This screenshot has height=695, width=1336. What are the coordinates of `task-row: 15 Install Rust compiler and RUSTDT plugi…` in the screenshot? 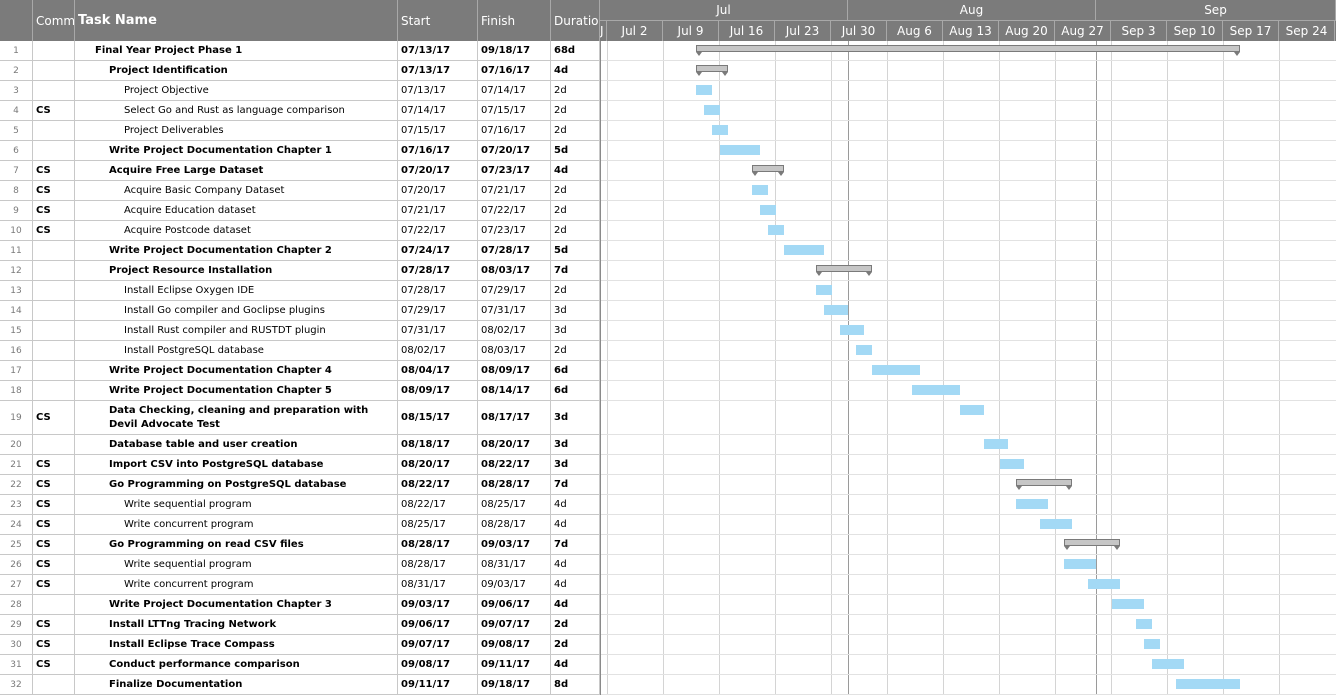 It's located at (300, 331).